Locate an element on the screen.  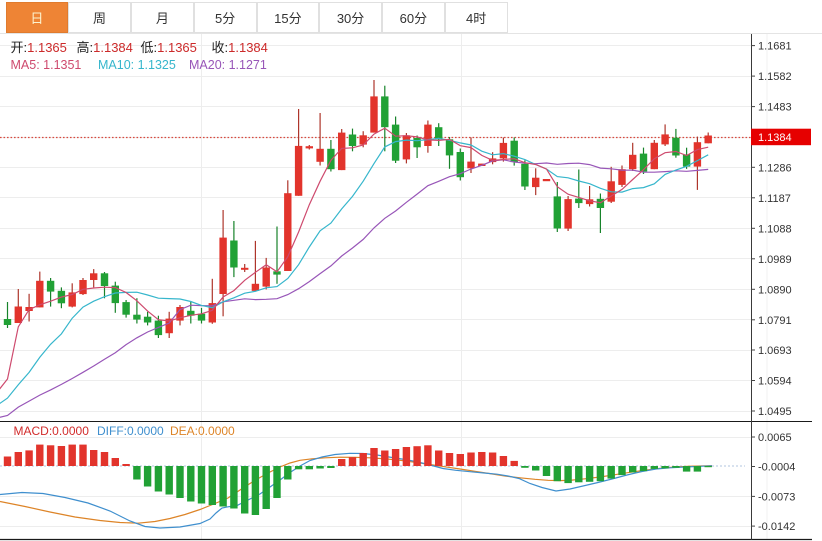
svg-text: 1.0594 is located at coordinates (775, 382).